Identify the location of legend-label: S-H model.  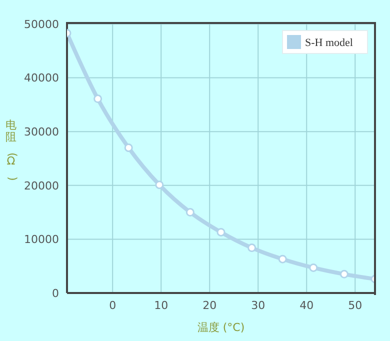
(329, 43).